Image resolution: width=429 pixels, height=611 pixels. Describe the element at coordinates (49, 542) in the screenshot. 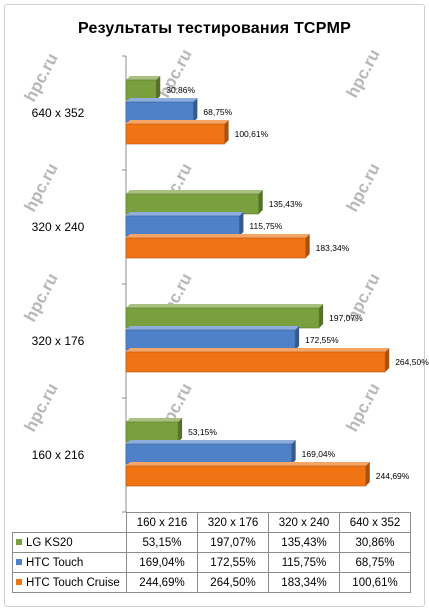

I see `legend-label: LG KS20` at that location.